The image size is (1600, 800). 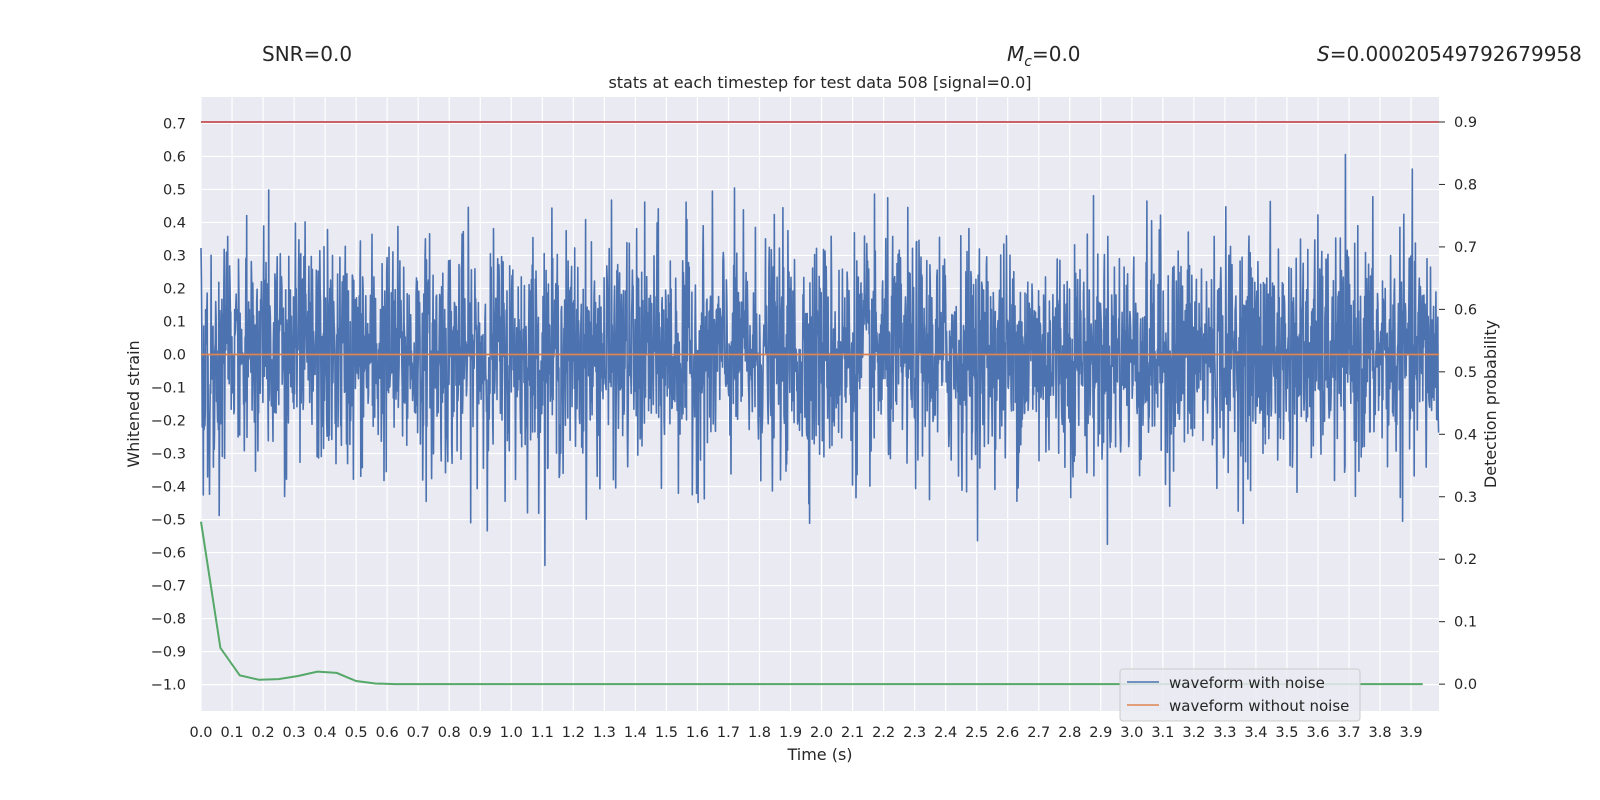 What do you see at coordinates (356, 733) in the screenshot?
I see `x-tick-label: 0.5` at bounding box center [356, 733].